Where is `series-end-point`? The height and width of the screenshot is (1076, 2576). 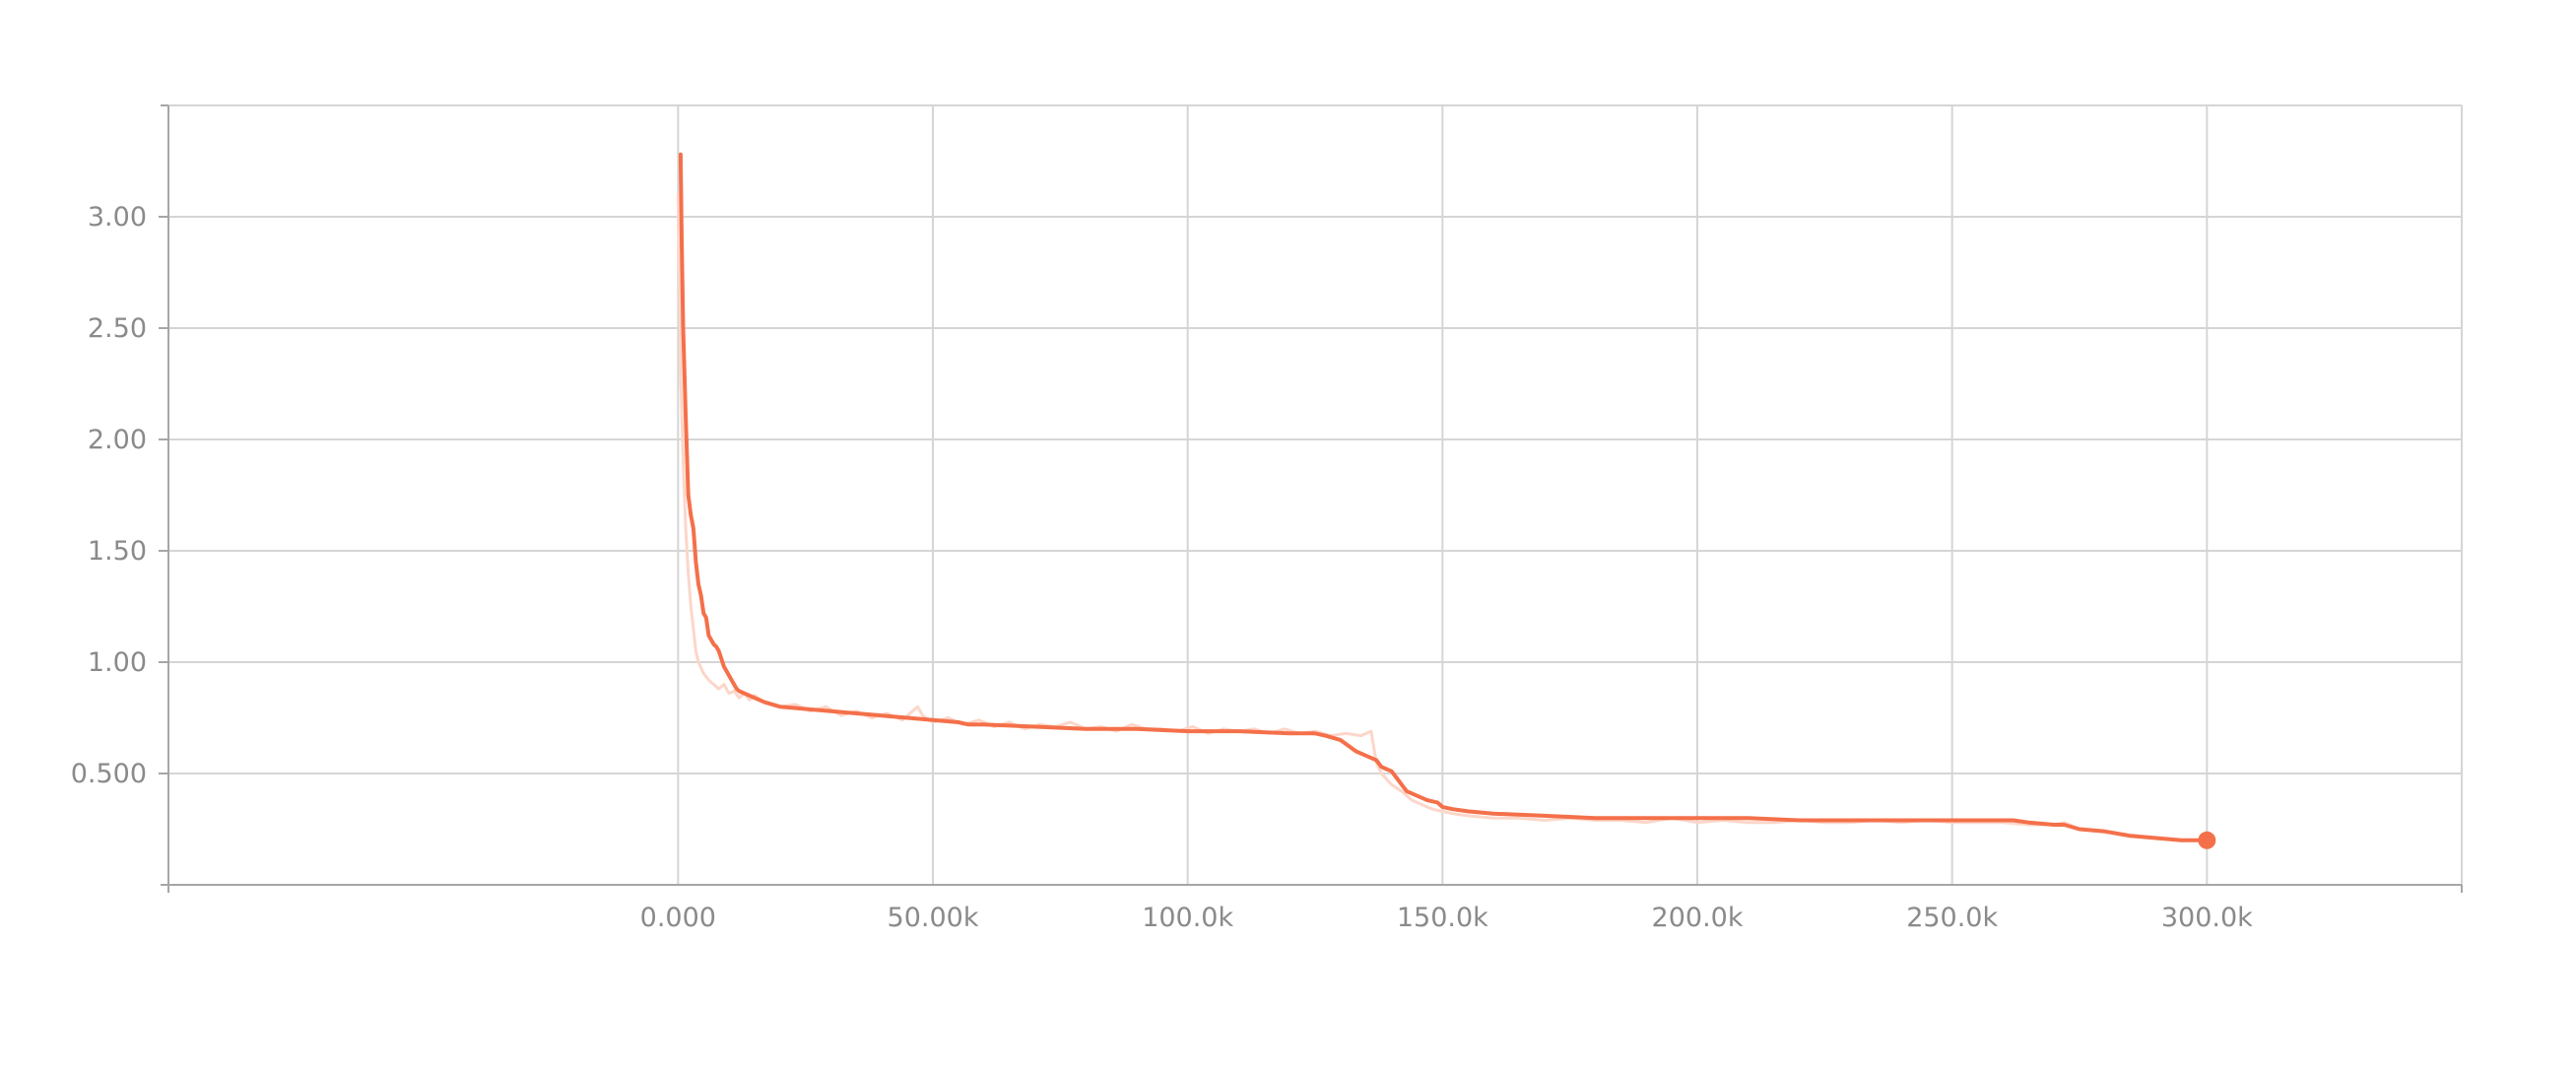
series-end-point is located at coordinates (2207, 840).